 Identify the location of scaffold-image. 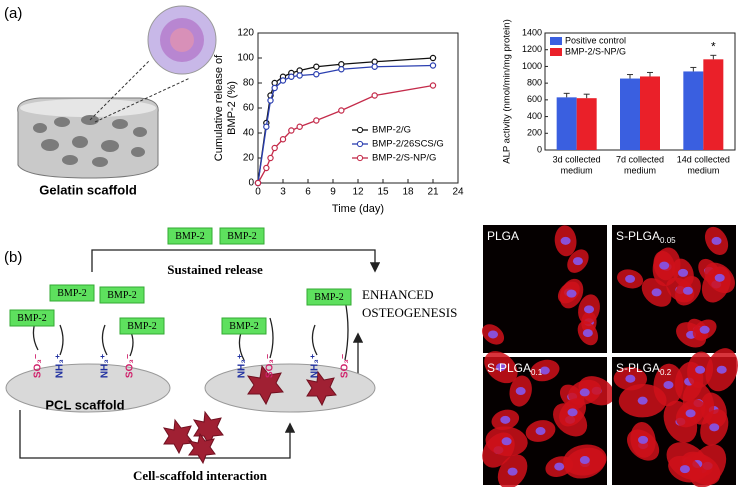
(117, 92).